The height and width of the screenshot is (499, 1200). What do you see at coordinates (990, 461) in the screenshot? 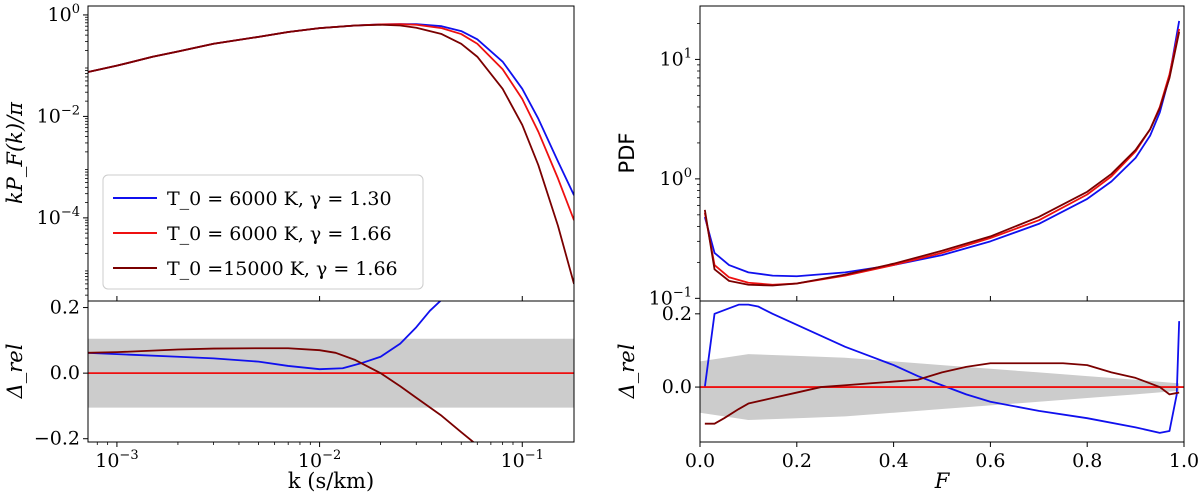
I see `right-bottom-xtick-label: 0.6` at bounding box center [990, 461].